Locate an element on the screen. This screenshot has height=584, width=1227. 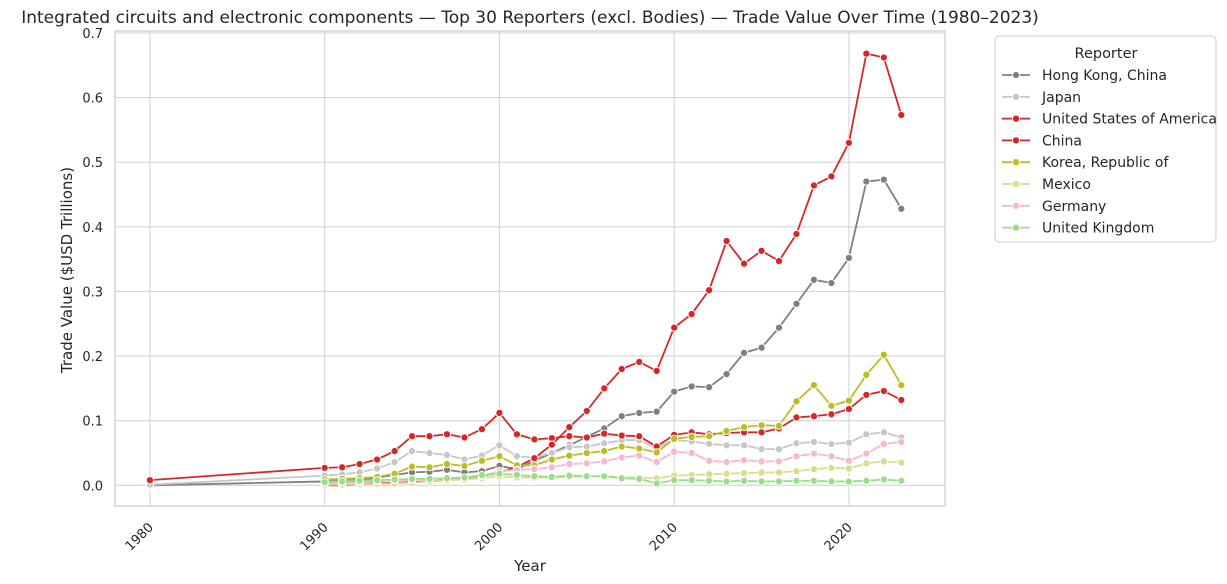
legend-label: United States of America is located at coordinates (1129, 120).